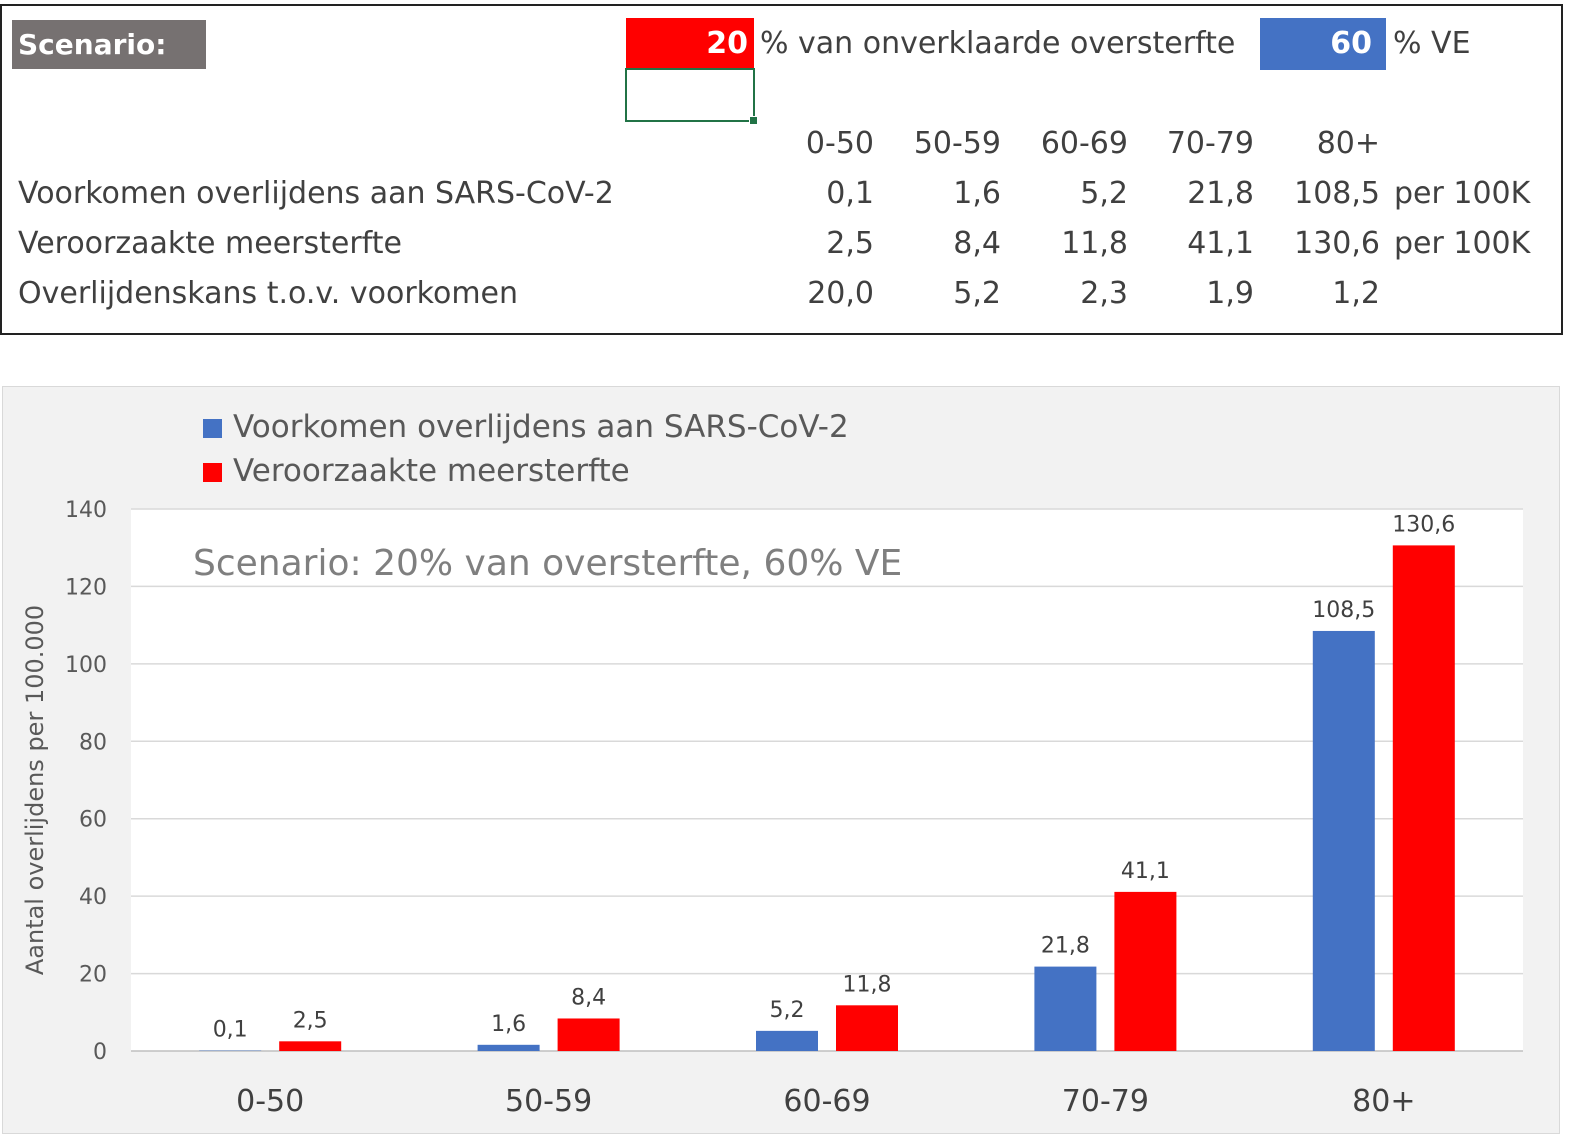 The image size is (1572, 1141). I want to click on ve-pct-input: 60, so click(1323, 44).